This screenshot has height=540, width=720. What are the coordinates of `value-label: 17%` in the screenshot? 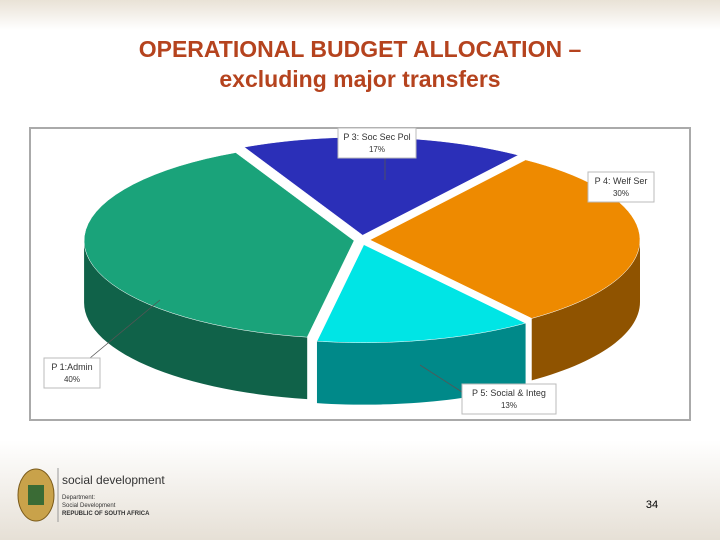 It's located at (377, 149).